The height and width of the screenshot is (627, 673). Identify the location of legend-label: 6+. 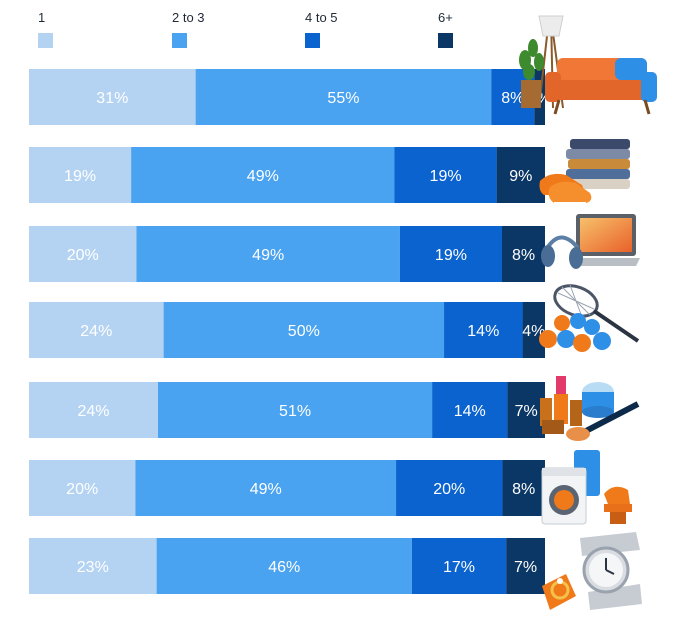
(445, 17).